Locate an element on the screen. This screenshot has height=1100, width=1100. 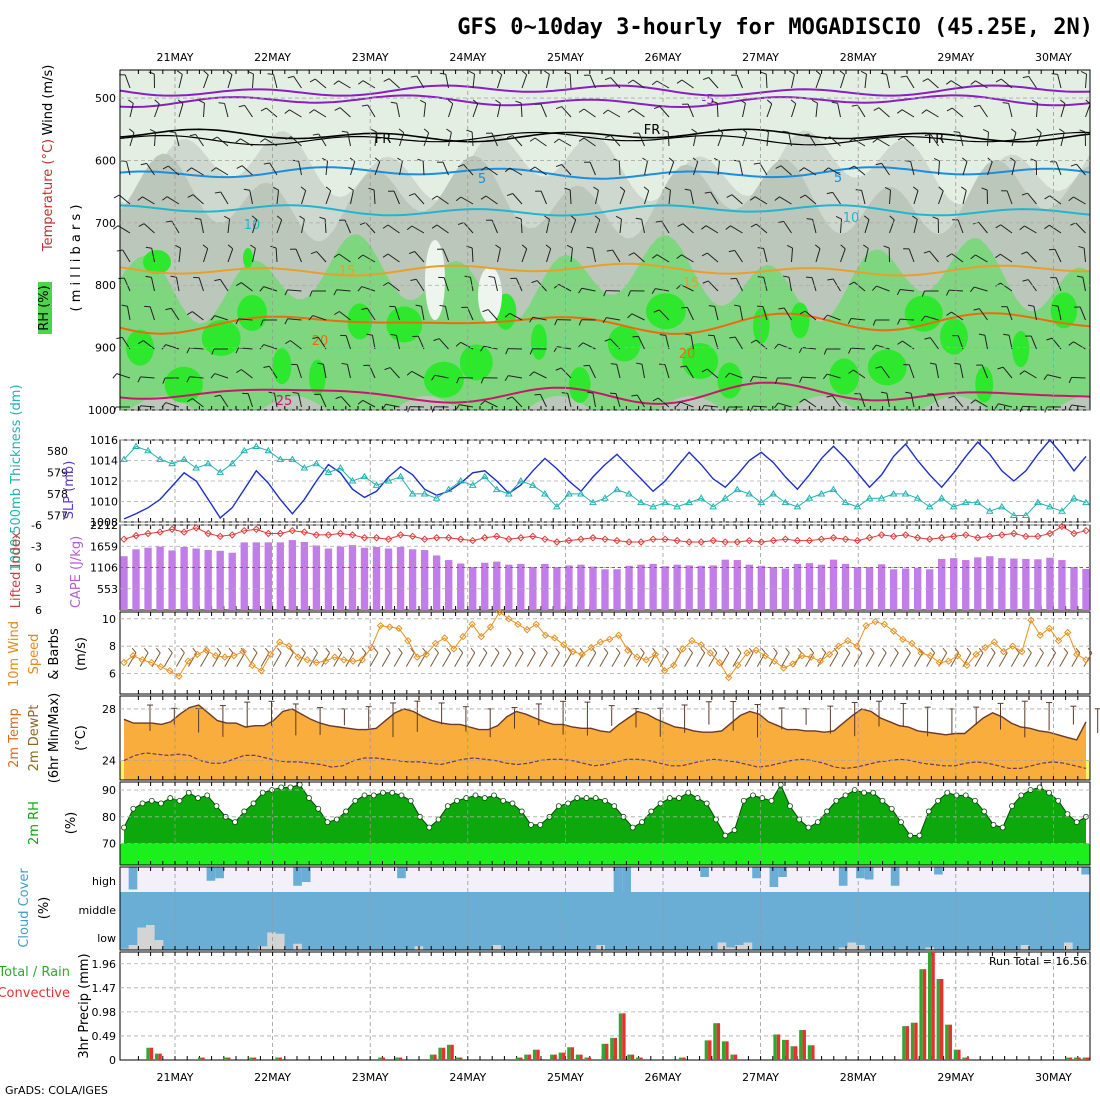
isotherm is located at coordinates (605, 323).